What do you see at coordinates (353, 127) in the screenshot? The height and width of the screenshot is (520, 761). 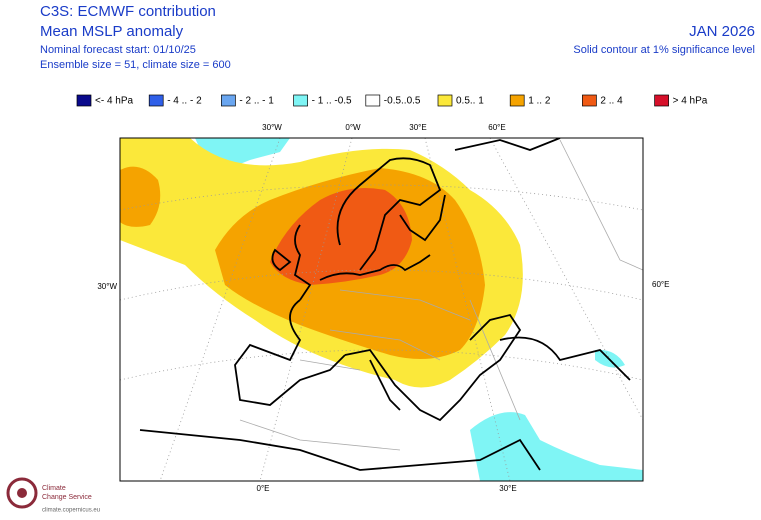 I see `lon-label: 0°W` at bounding box center [353, 127].